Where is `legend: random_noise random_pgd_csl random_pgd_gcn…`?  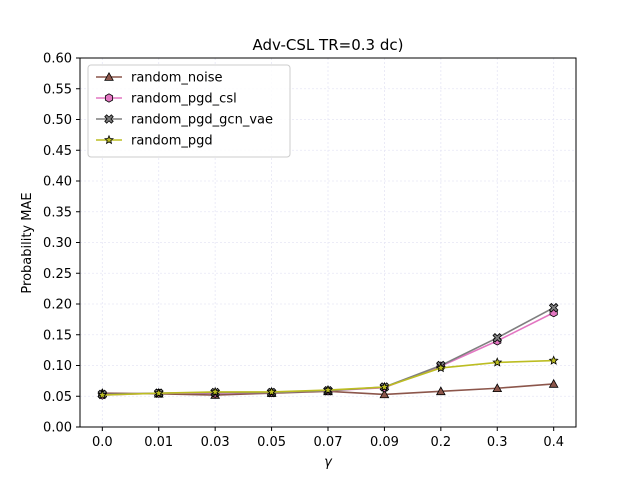
legend: random_noise random_pgd_csl random_pgd_gcn… is located at coordinates (189, 111).